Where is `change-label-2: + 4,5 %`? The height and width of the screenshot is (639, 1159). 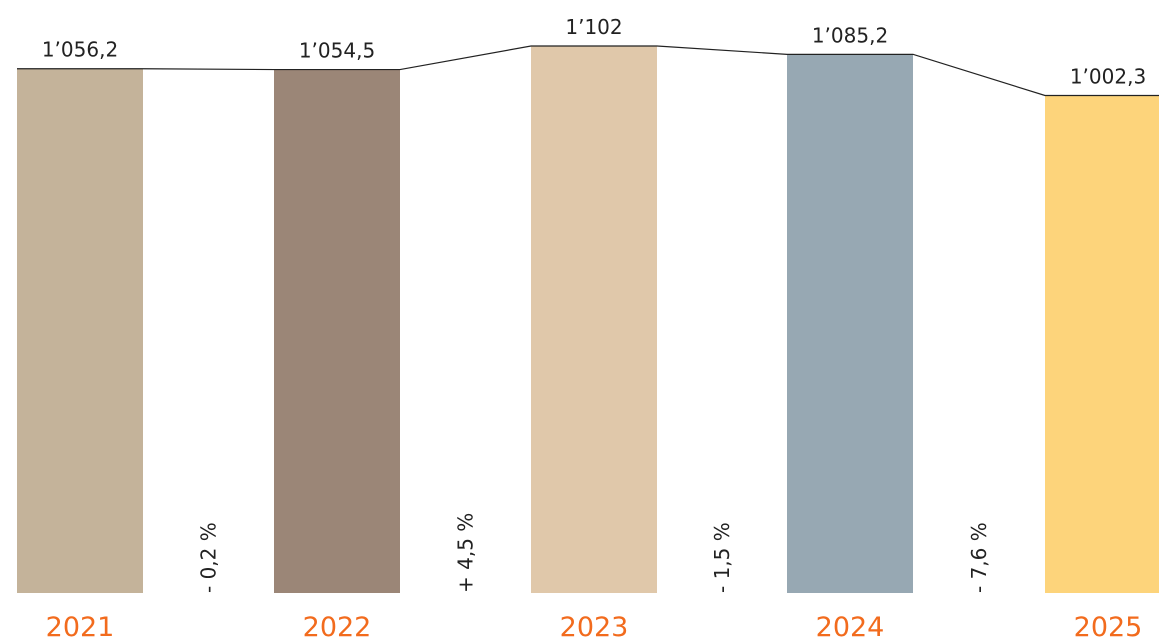 change-label-2: + 4,5 % is located at coordinates (466, 553).